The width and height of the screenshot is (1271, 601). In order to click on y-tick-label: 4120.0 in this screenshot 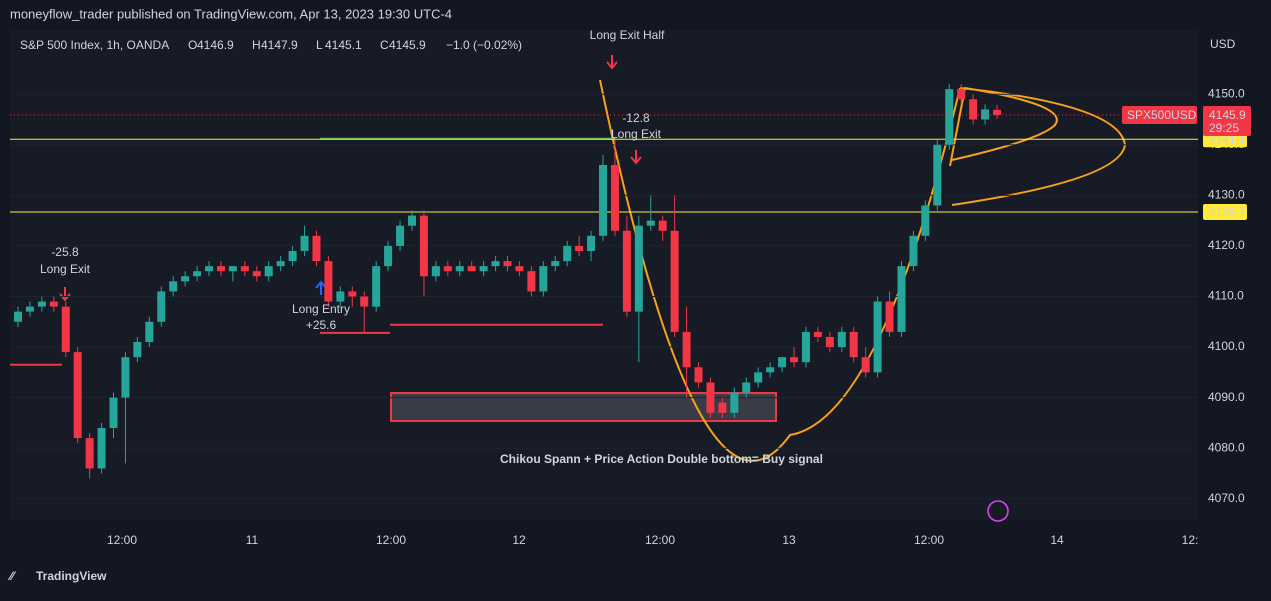, I will do `click(1226, 245)`.